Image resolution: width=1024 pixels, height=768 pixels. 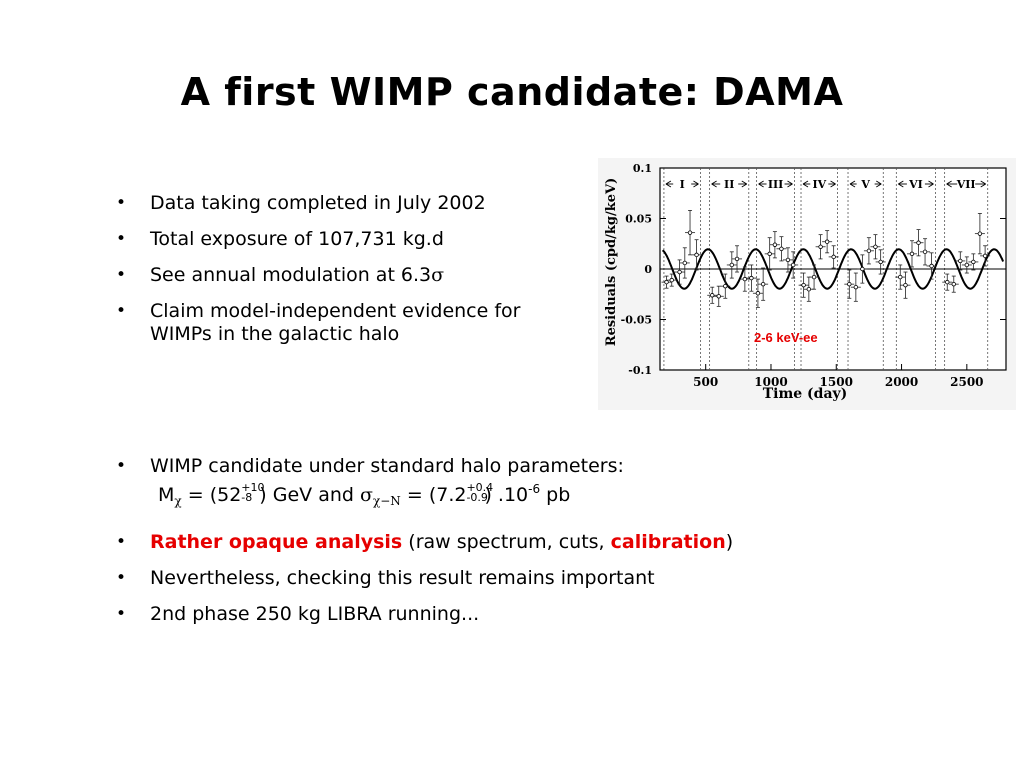 I want to click on mass-label: M, so click(x=166, y=495).